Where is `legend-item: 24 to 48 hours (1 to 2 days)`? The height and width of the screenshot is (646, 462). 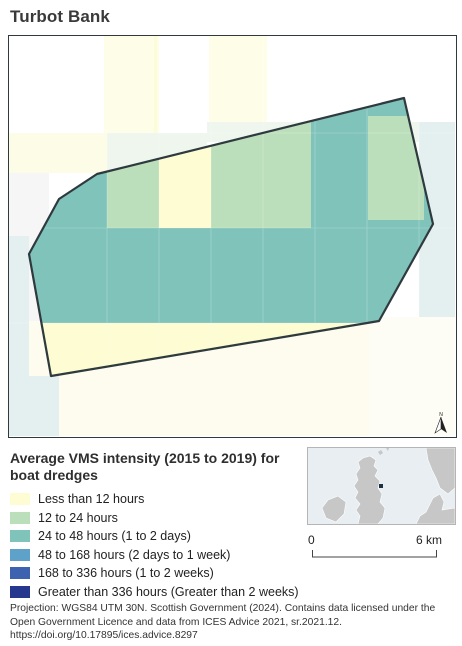
legend-item: 24 to 48 hours (1 to 2 days) is located at coordinates (154, 536).